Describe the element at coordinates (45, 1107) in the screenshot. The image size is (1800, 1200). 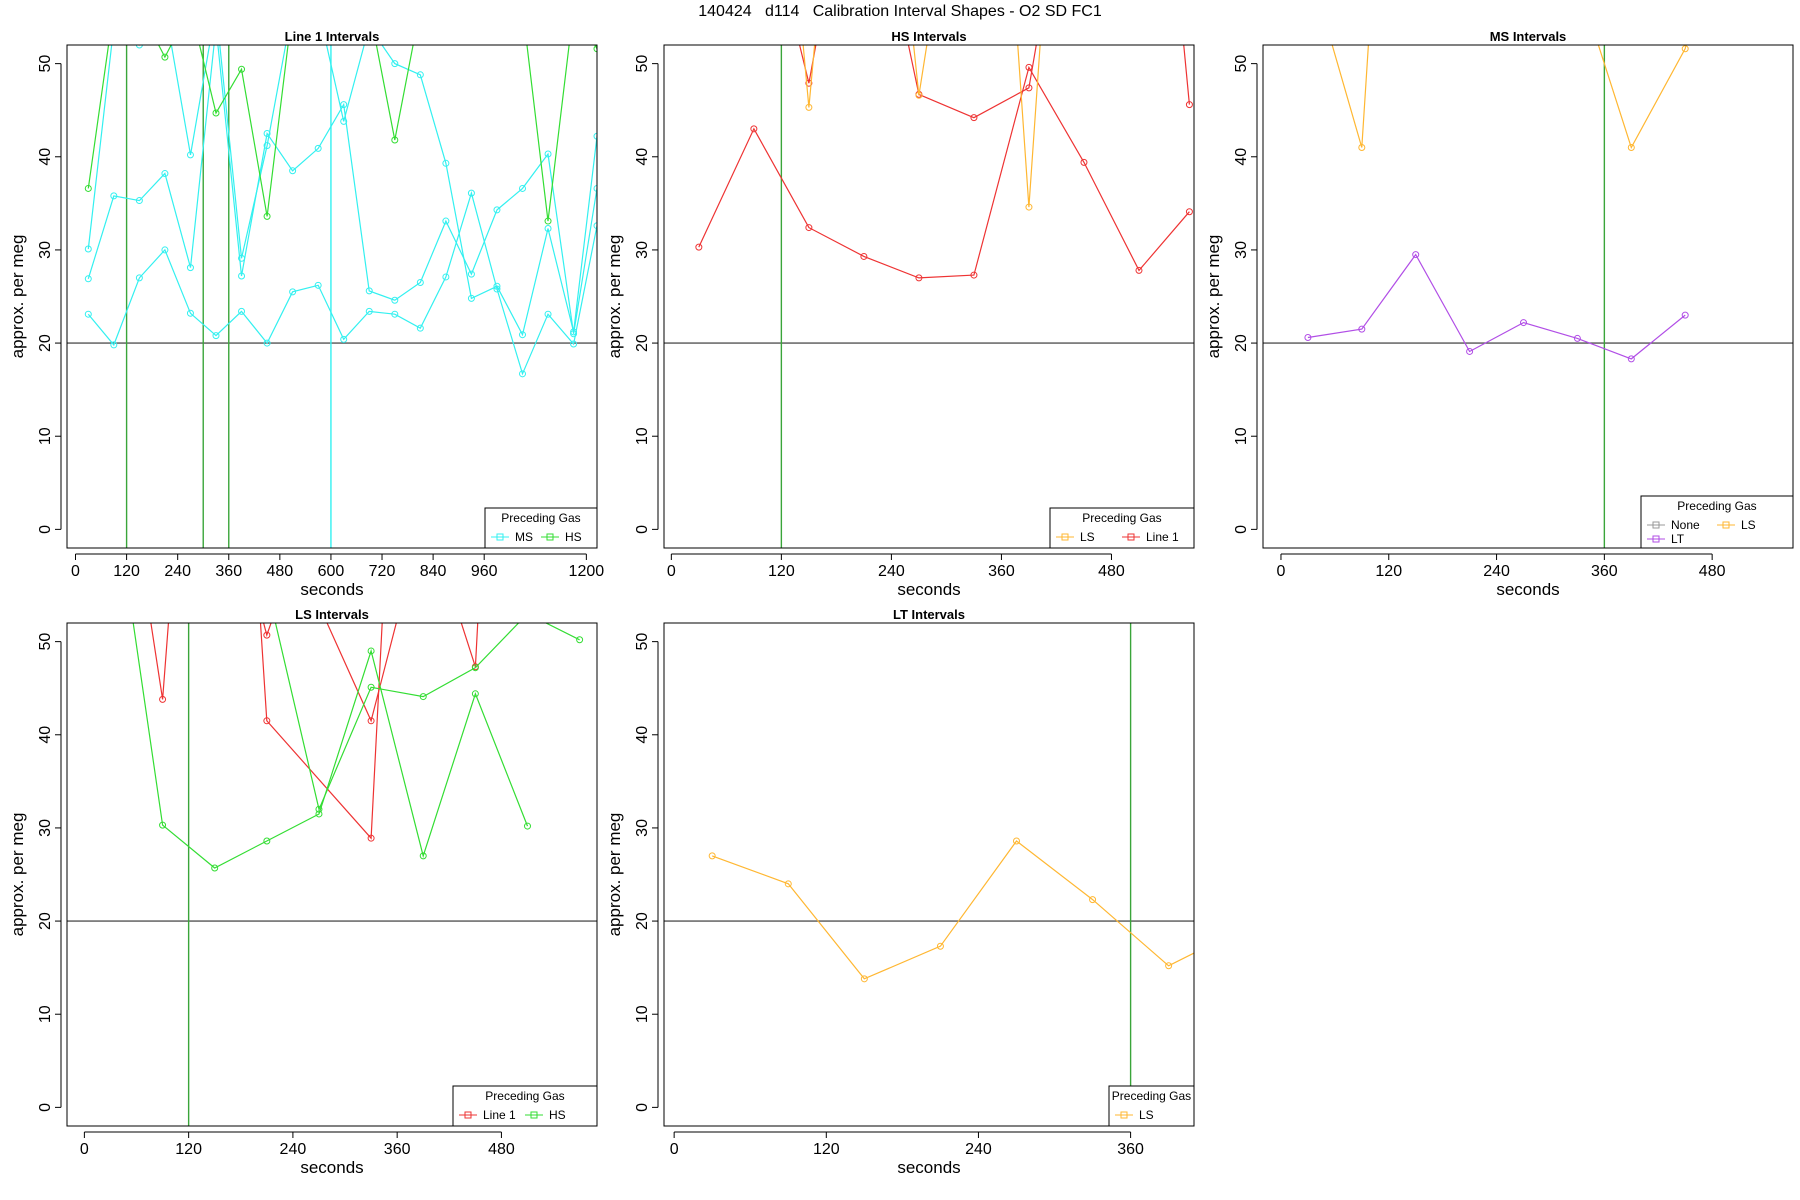
I see `y-tick-label: 0` at that location.